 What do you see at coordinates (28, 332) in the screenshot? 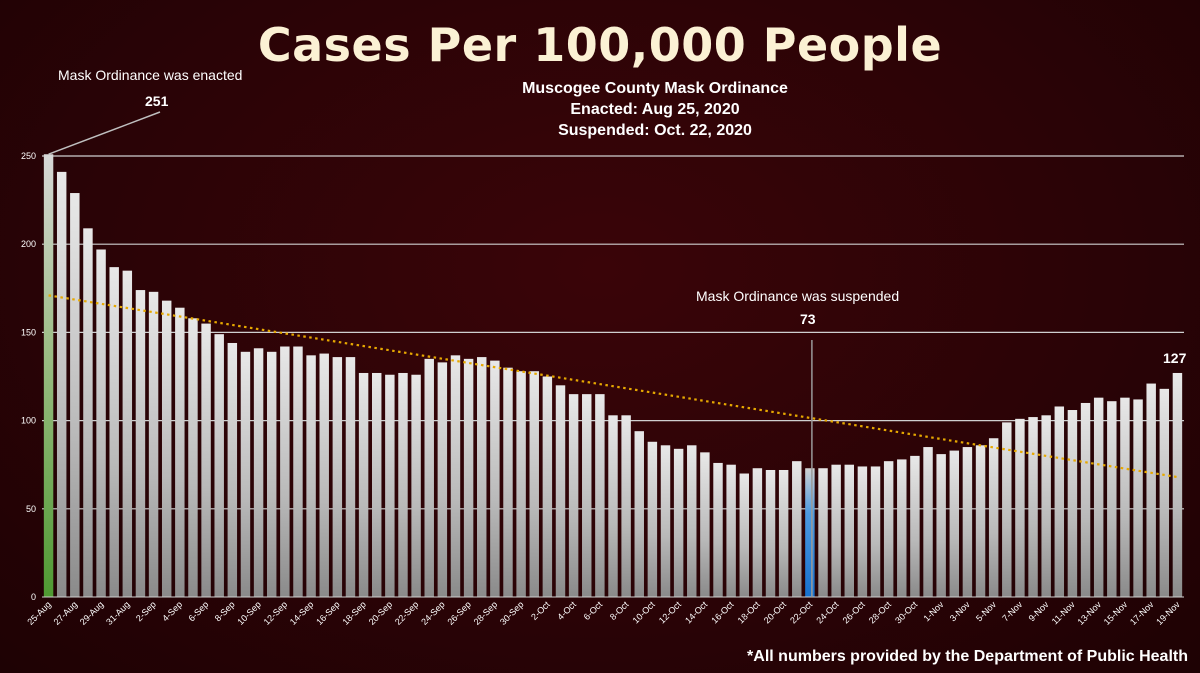
I see `y-tick-label: 150` at bounding box center [28, 332].